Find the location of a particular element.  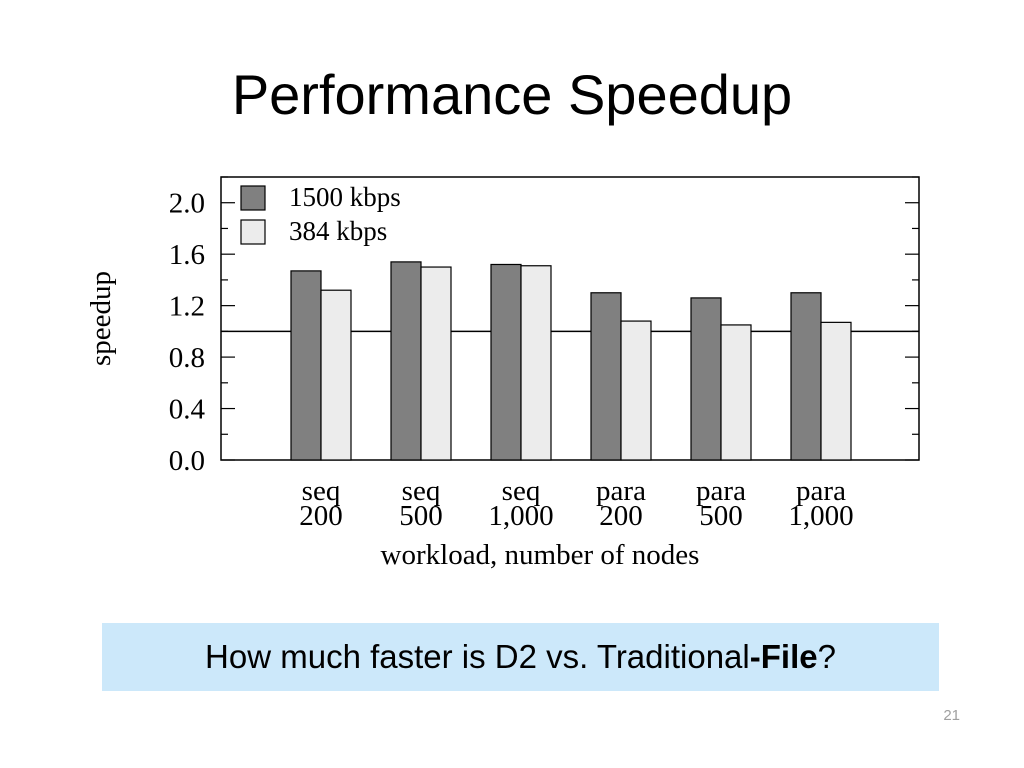

y-tick-label: 2.0 is located at coordinates (187, 204).